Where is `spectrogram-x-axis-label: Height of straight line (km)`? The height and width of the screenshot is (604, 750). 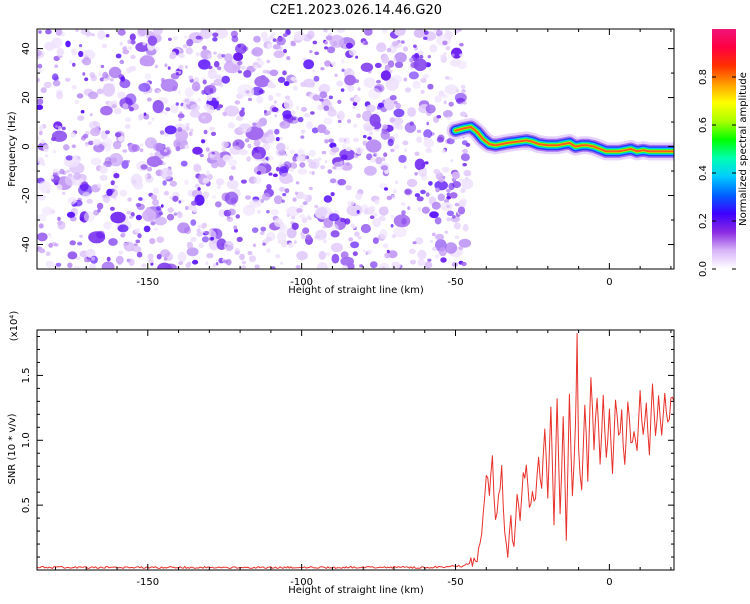 spectrogram-x-axis-label: Height of straight line (km) is located at coordinates (356, 290).